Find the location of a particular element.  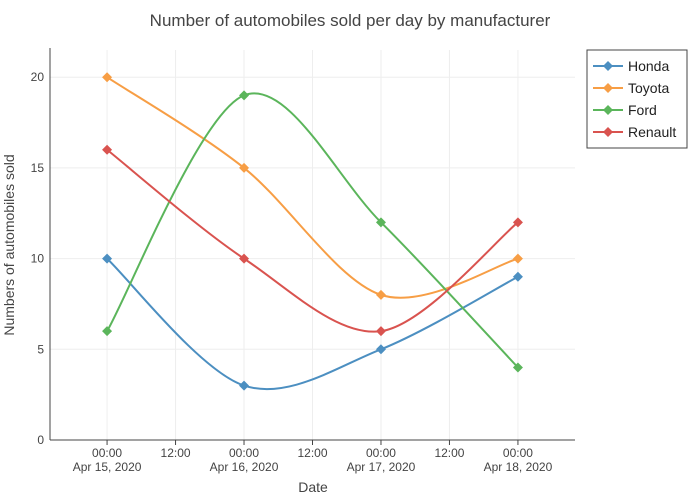

legend-item-toyota: Toyota is located at coordinates (631, 88).